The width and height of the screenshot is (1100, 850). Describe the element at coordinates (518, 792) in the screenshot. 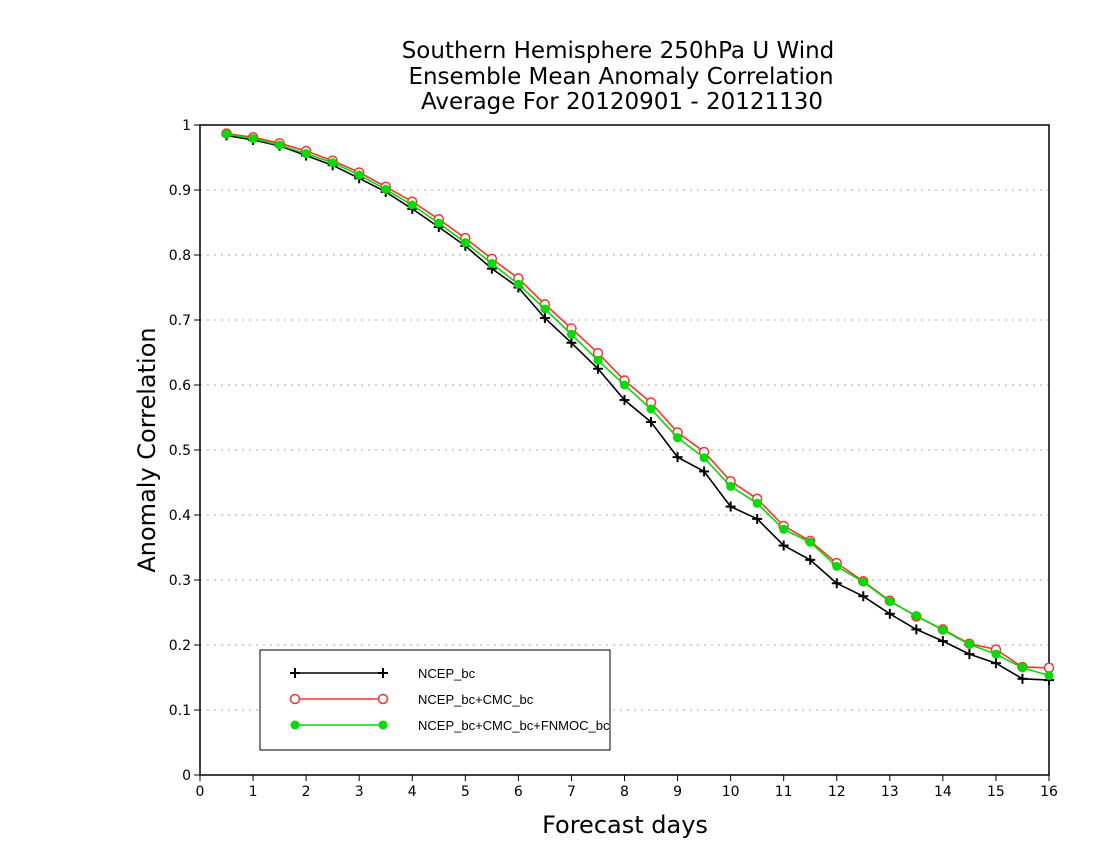

I see `x-tick-label: 6` at that location.